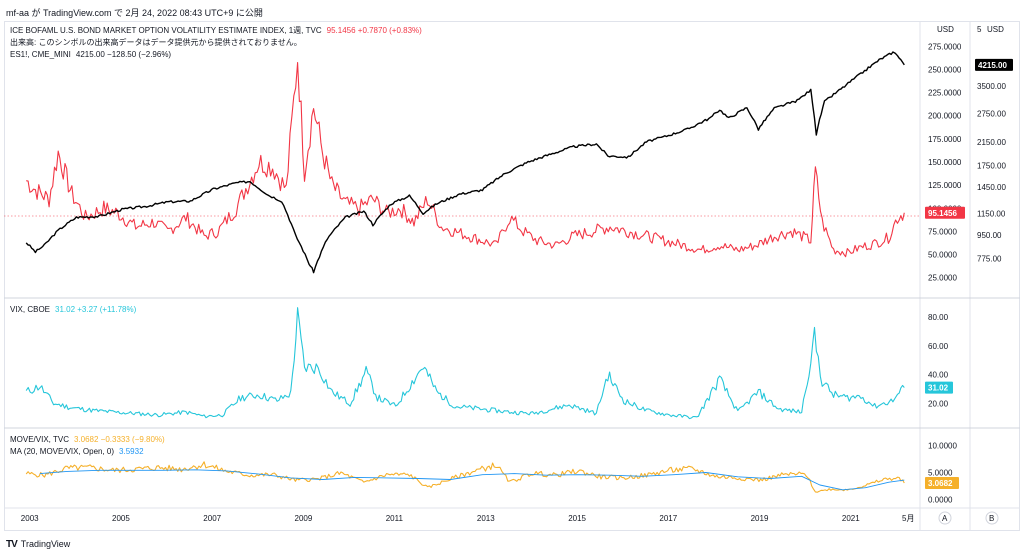 The image size is (1024, 555). I want to click on log-scale-label: B, so click(991, 518).